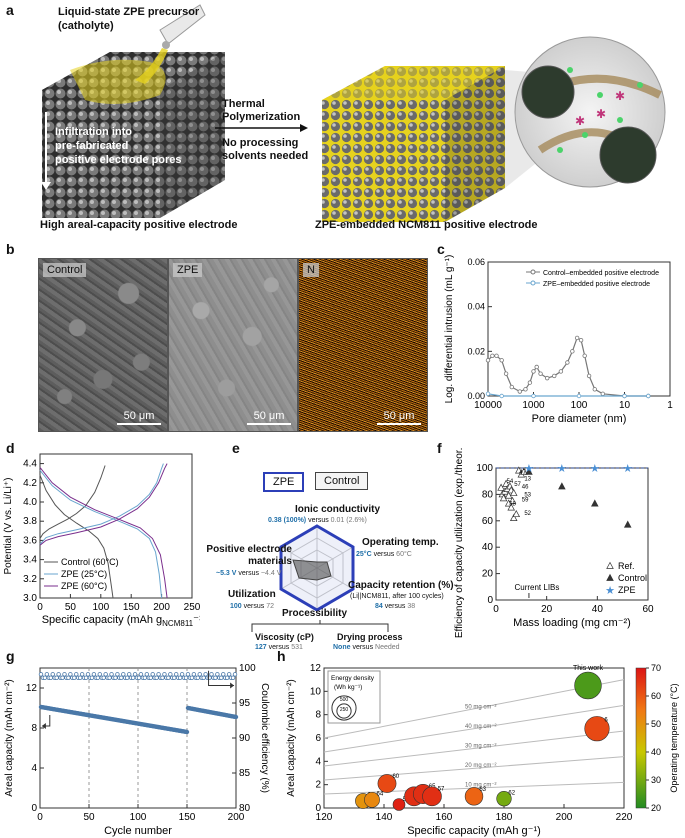 This screenshot has width=685, height=838. What do you see at coordinates (139, 225) in the screenshot?
I see `left-caption: High areal-capacity positive electrode` at bounding box center [139, 225].